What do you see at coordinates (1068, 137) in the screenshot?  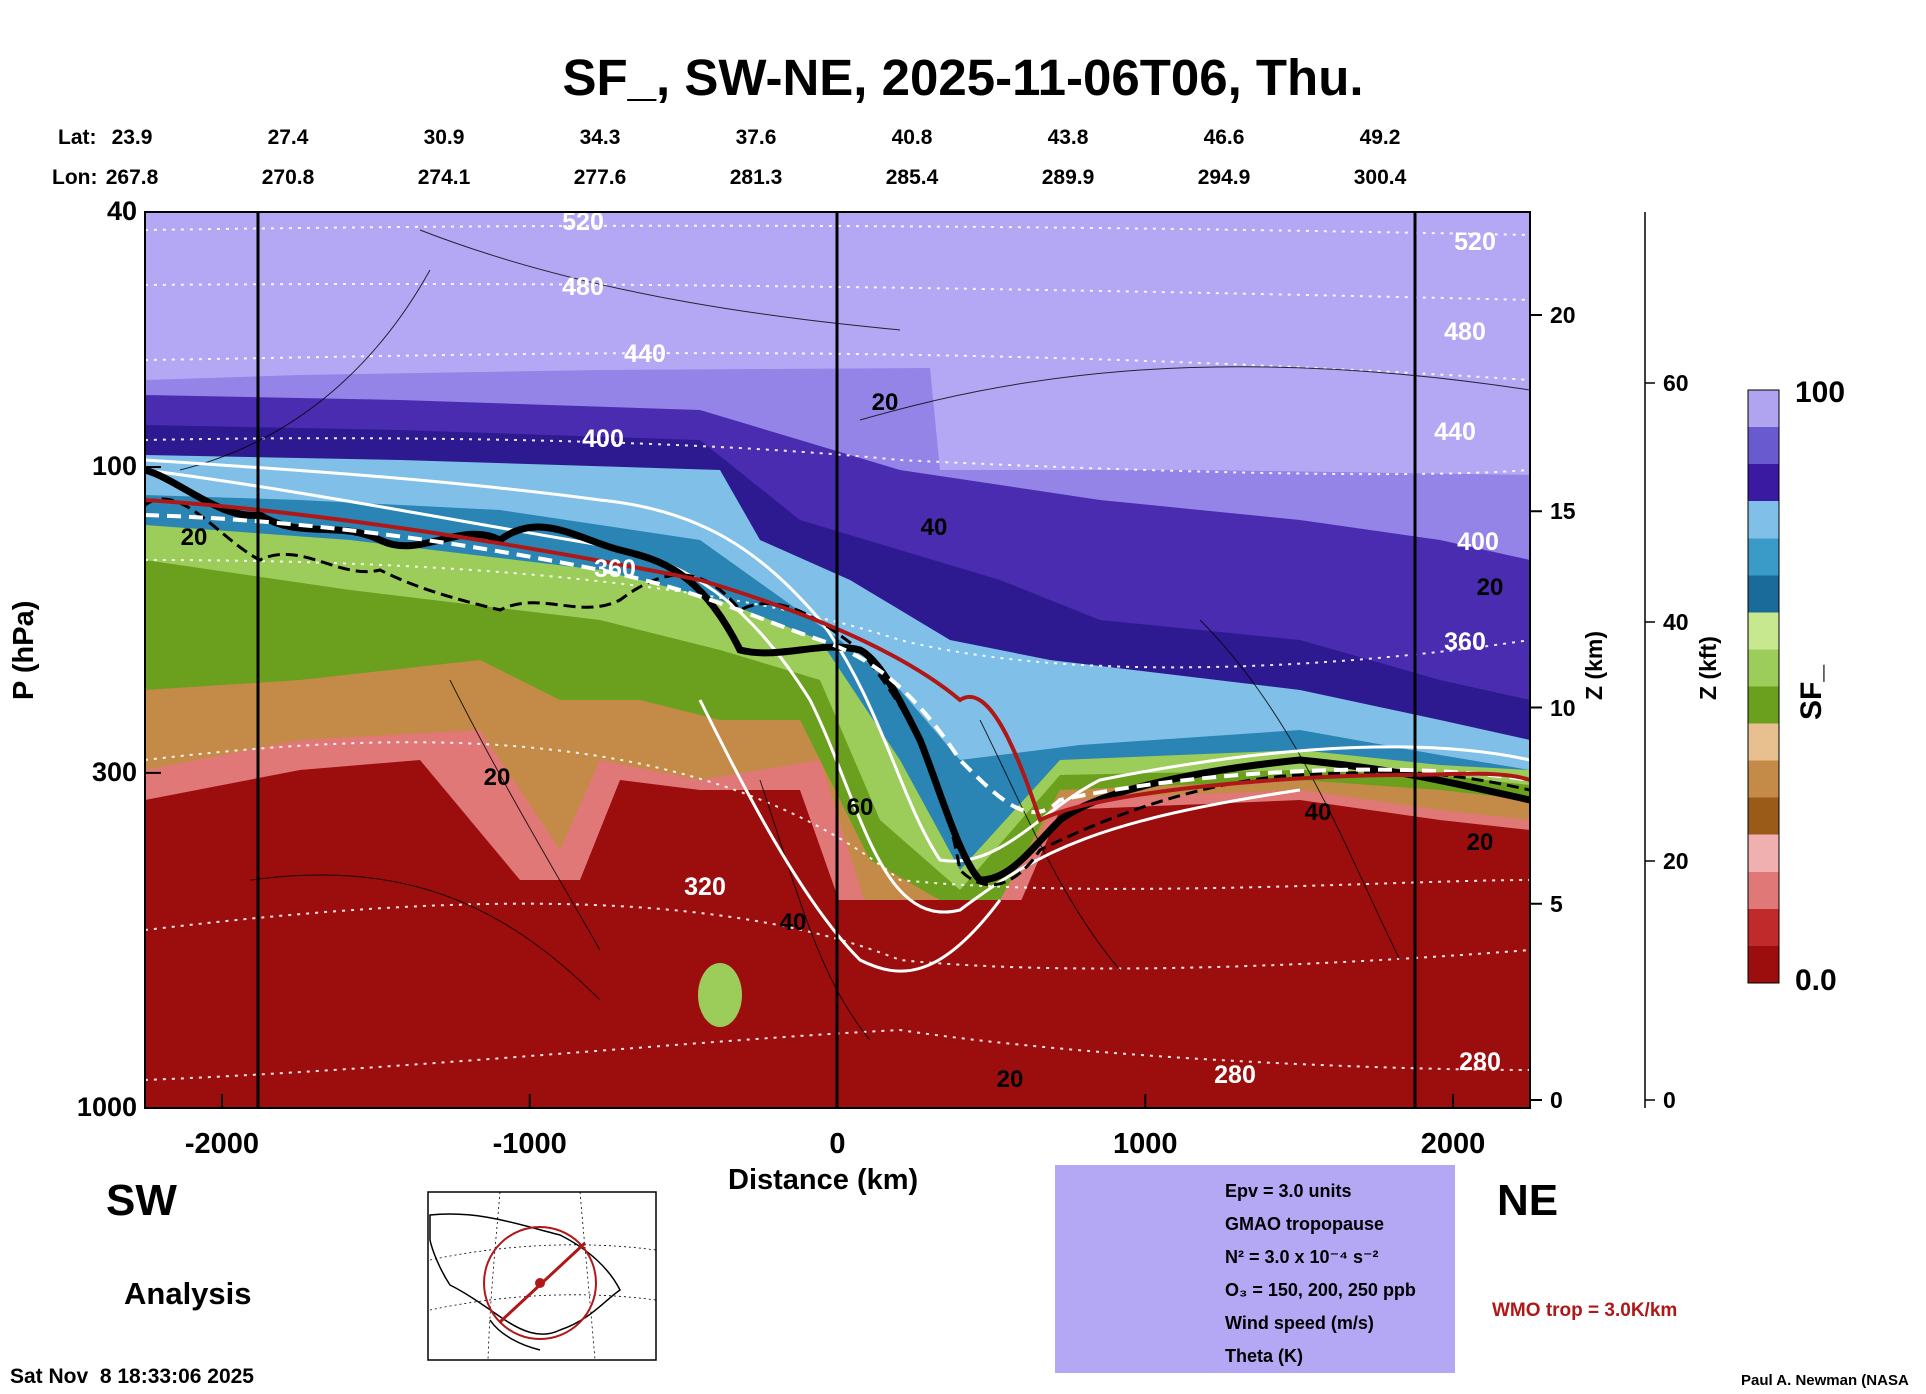 I see `lat-value: 43.8` at bounding box center [1068, 137].